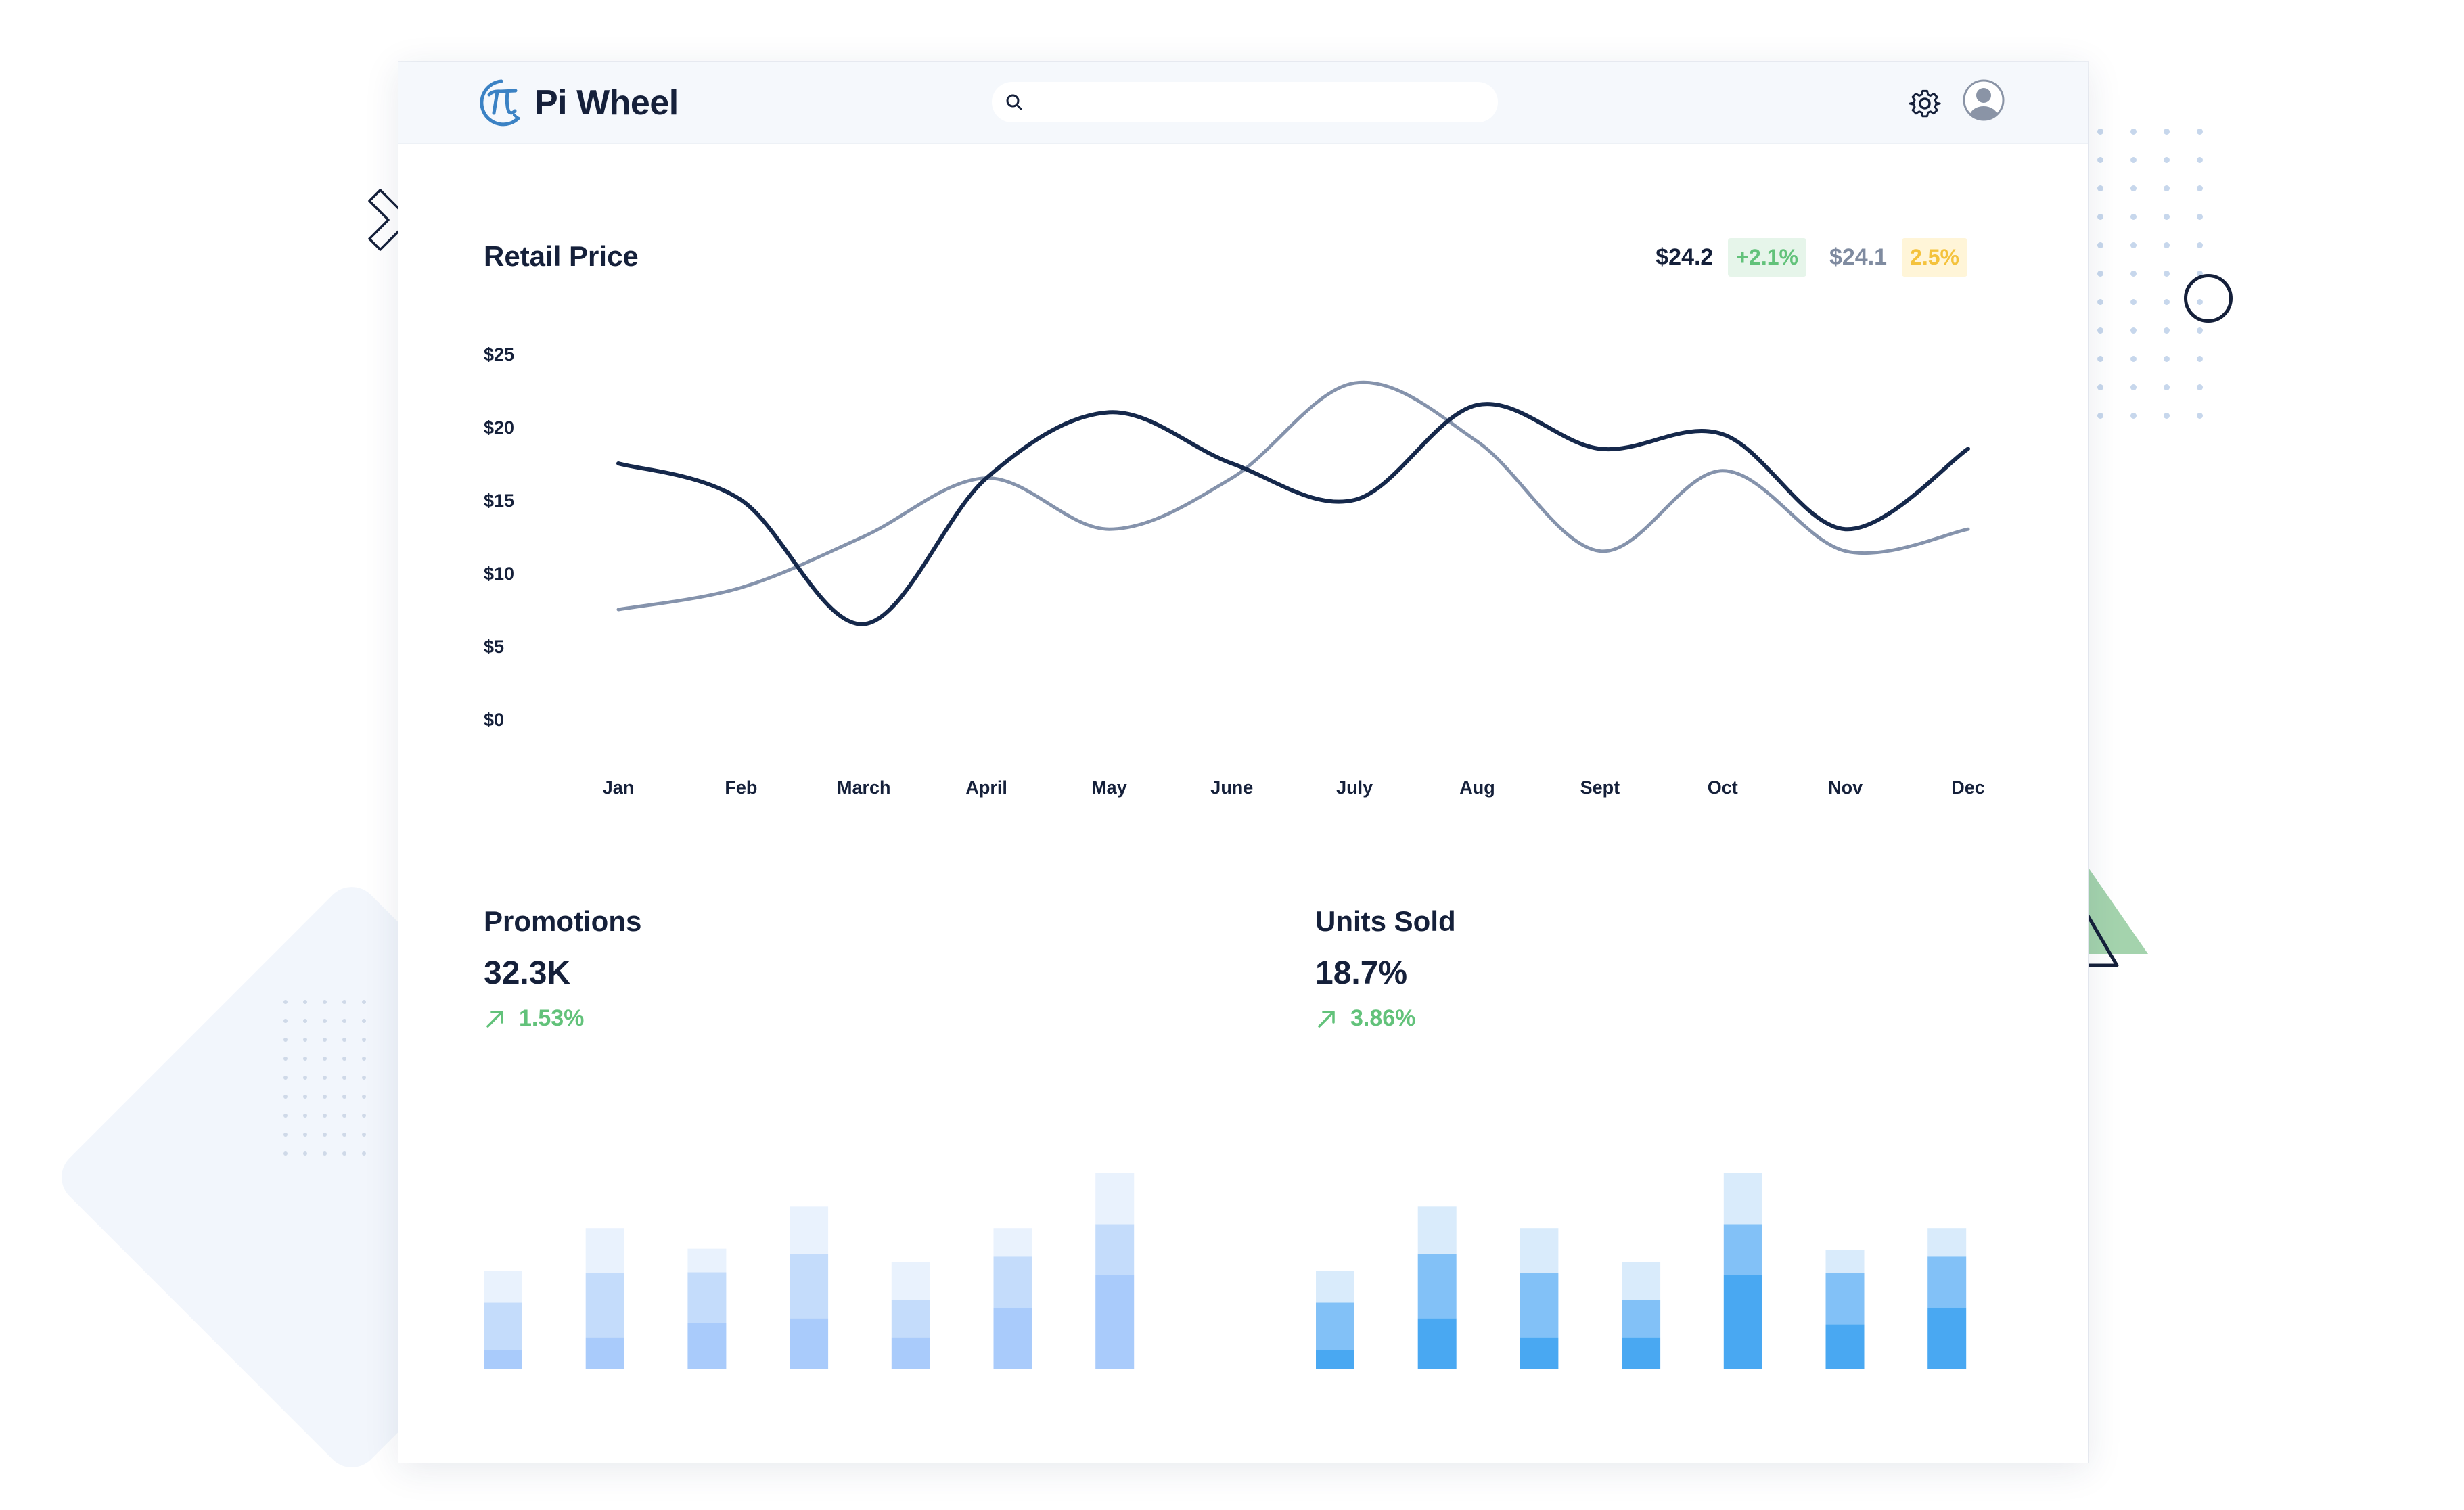  Describe the element at coordinates (500, 103) in the screenshot. I see `pi-logo-icon` at that location.